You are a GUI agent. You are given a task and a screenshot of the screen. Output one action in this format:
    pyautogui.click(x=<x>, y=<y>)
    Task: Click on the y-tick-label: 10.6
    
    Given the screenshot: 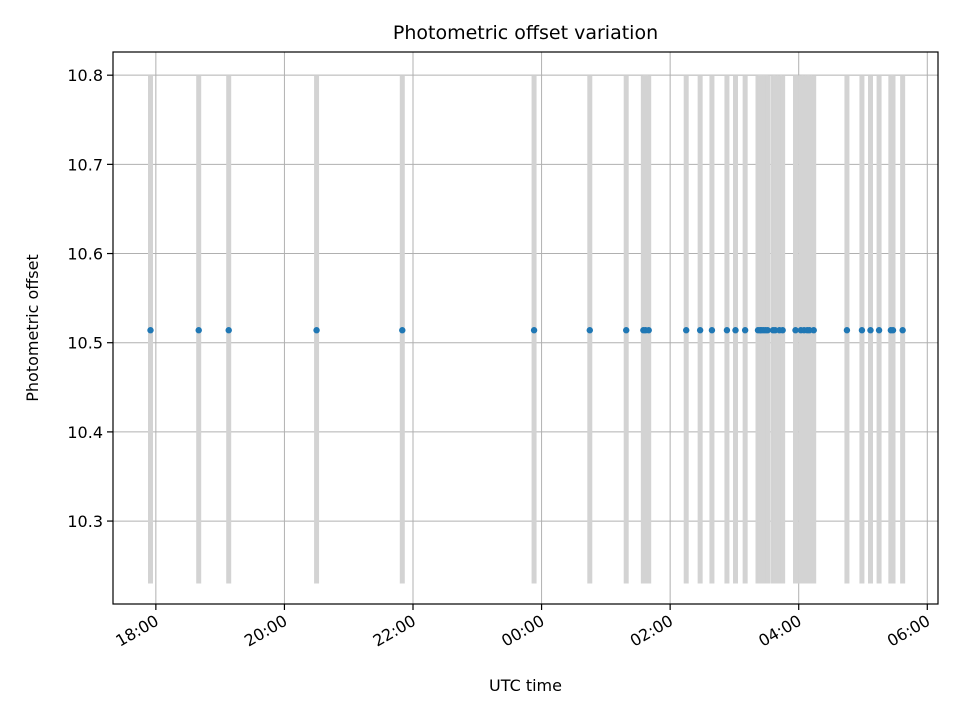 What is the action you would take?
    pyautogui.click(x=85, y=254)
    